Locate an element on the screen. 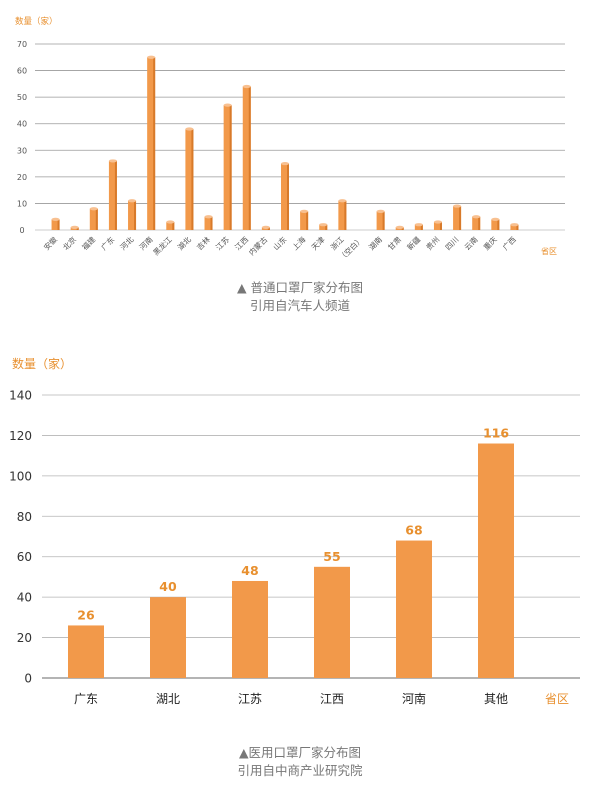  x-tick-label: 其他 is located at coordinates (496, 699).